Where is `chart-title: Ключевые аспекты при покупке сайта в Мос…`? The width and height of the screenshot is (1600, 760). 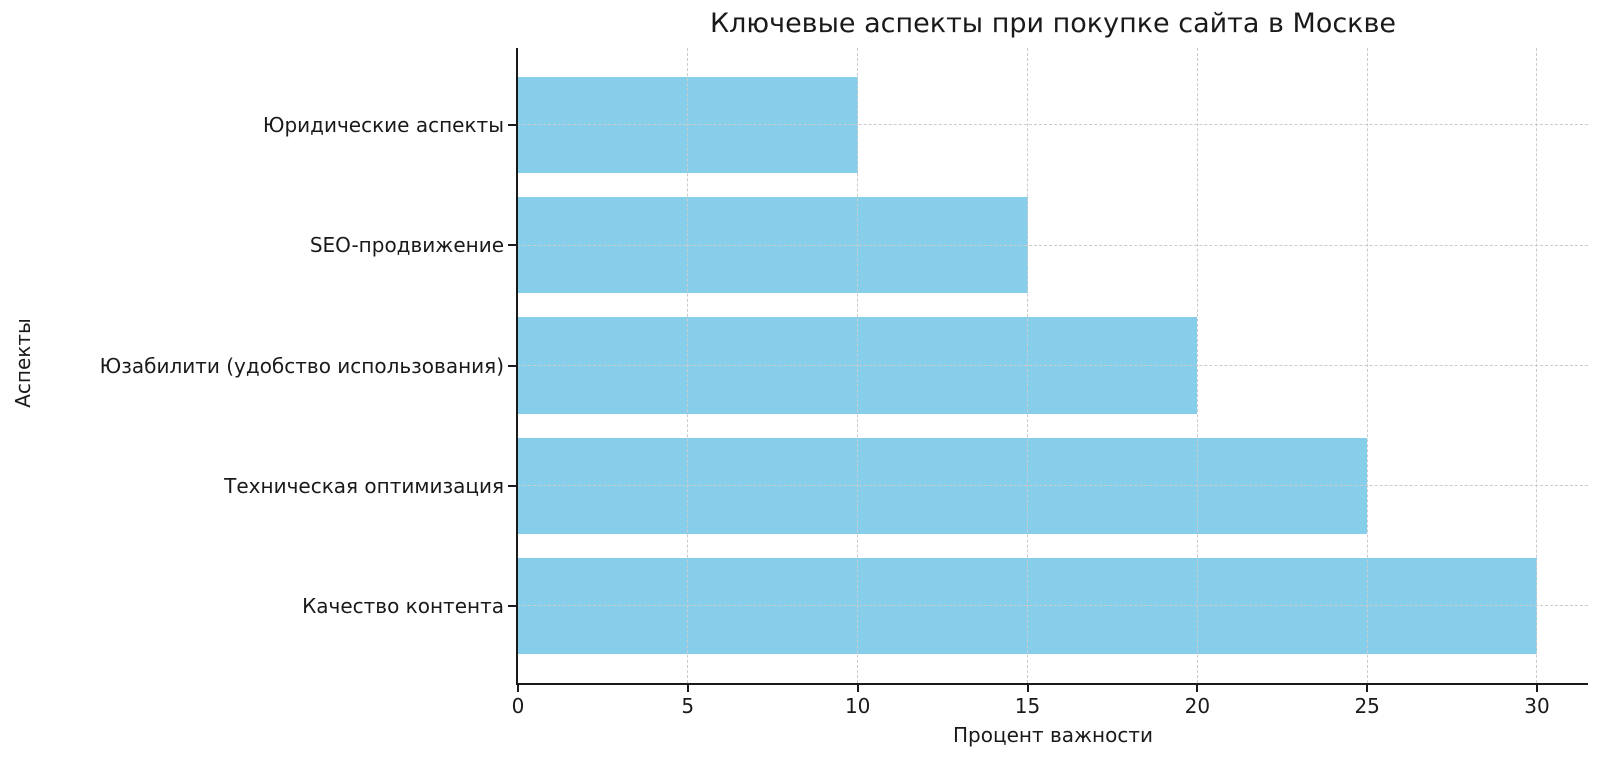
chart-title: Ключевые аспекты при покупке сайта в Мос… is located at coordinates (1053, 23).